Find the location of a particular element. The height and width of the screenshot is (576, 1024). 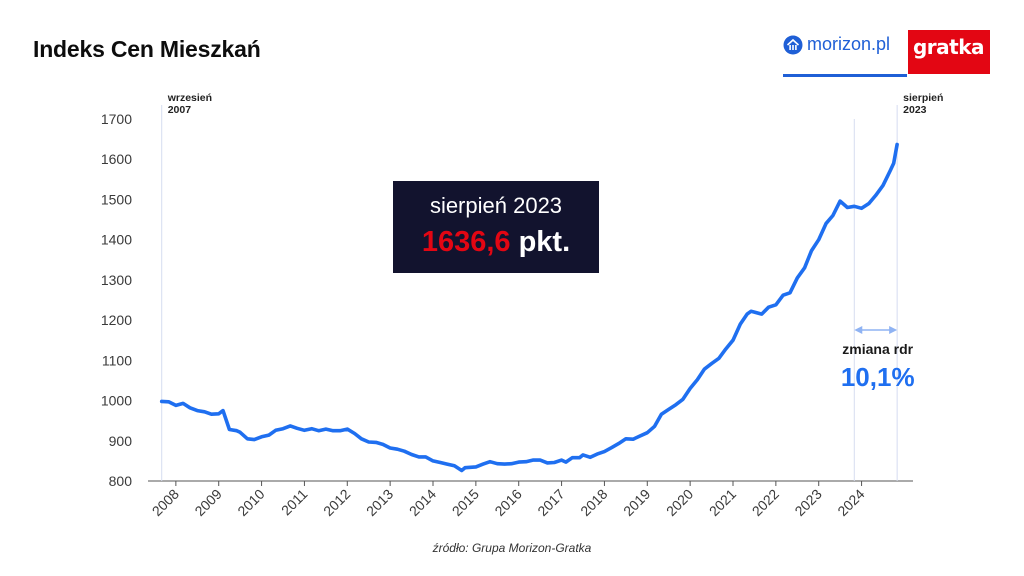

x-tick-label: 2024 is located at coordinates (850, 502).